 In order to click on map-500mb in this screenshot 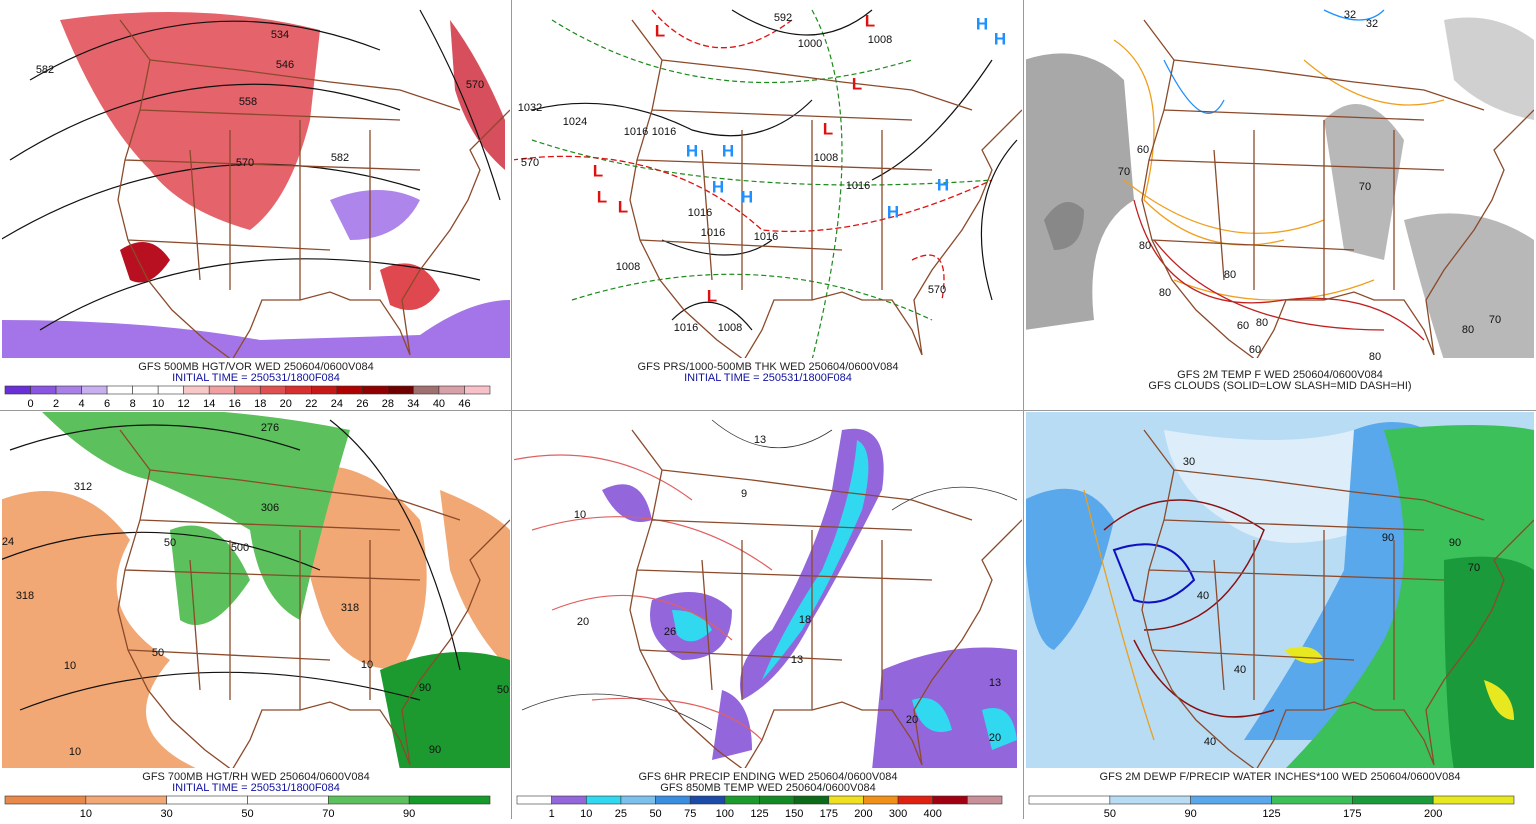, I will do `click(256, 183)`.